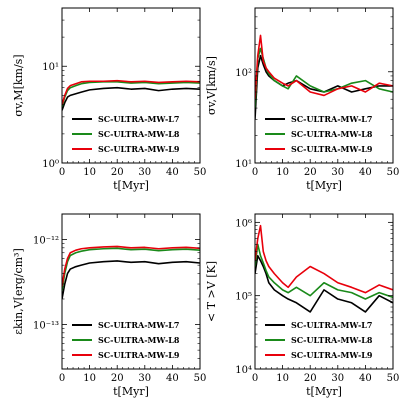 This screenshot has width=407, height=407. Describe the element at coordinates (243, 73) in the screenshot. I see `y-tick-label: 10²` at that location.